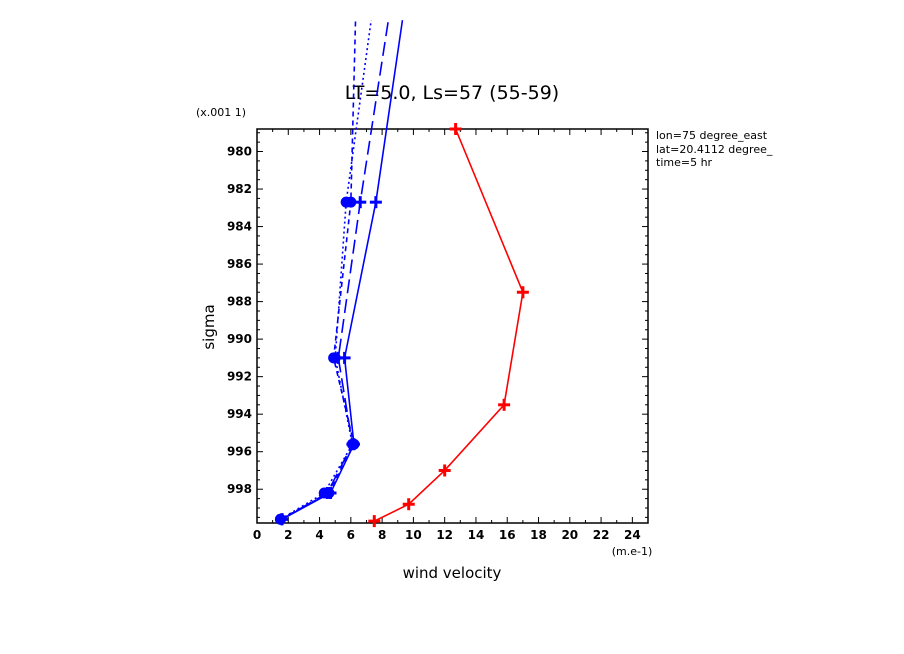  I want to click on x-tick-label: 8, so click(382, 535).